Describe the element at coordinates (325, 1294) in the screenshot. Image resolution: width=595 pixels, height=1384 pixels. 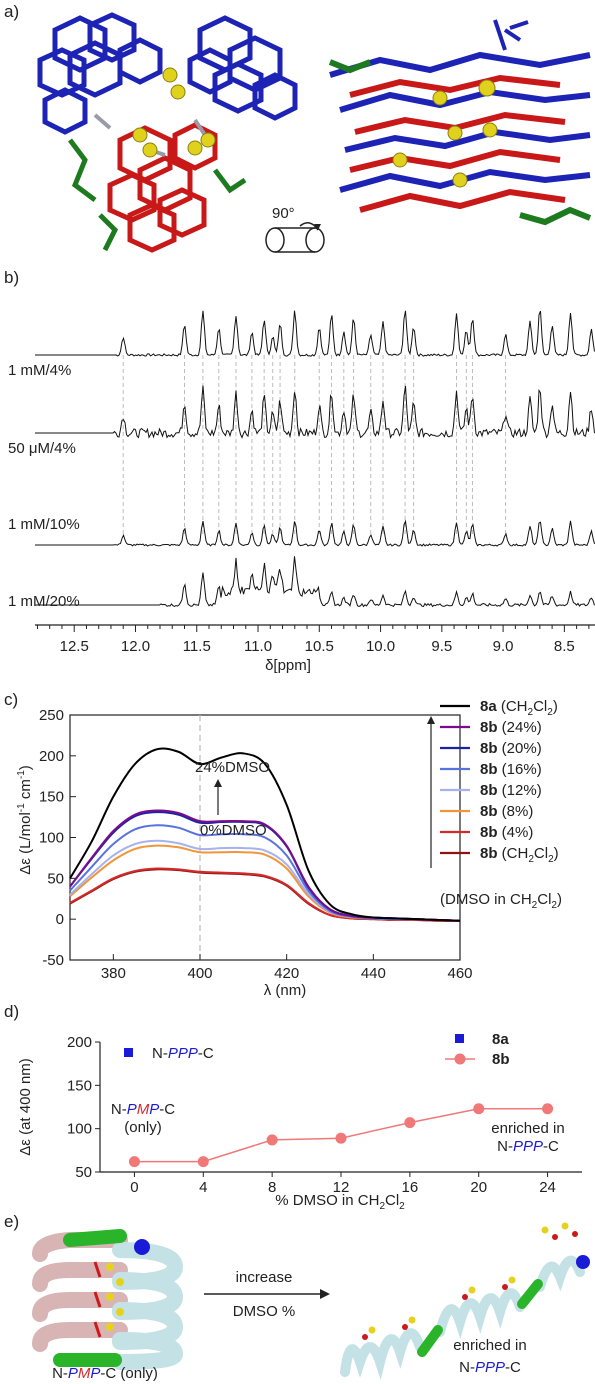
I see `process-arrow-head` at that location.